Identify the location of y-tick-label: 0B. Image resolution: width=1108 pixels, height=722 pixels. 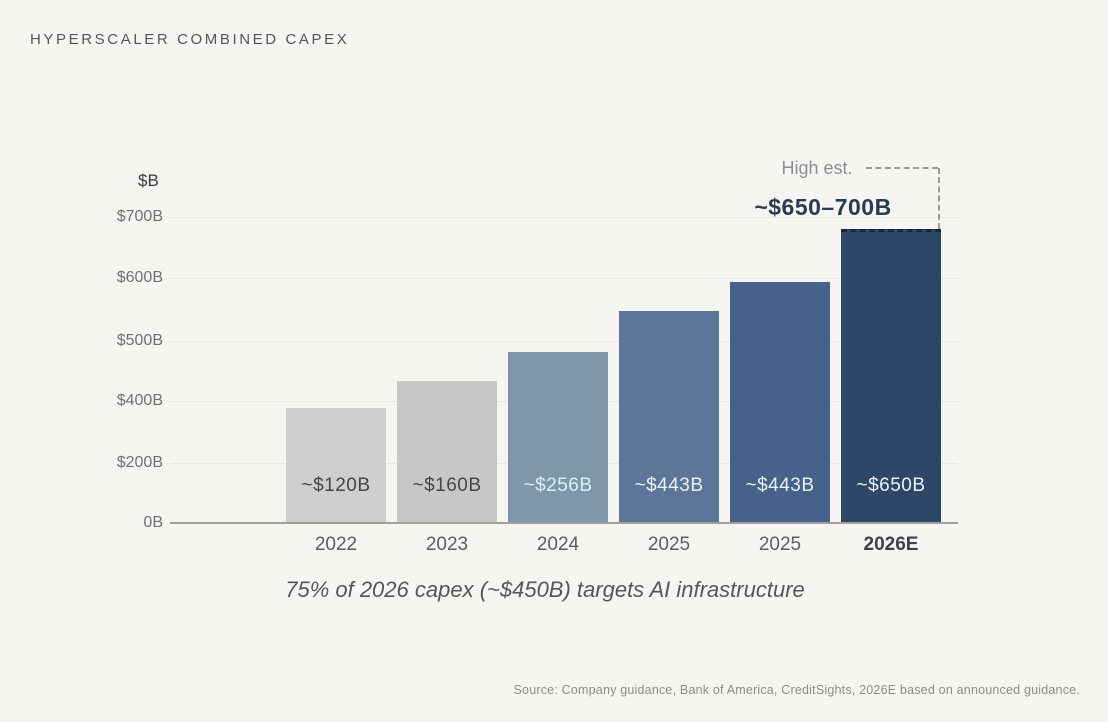
(153, 522).